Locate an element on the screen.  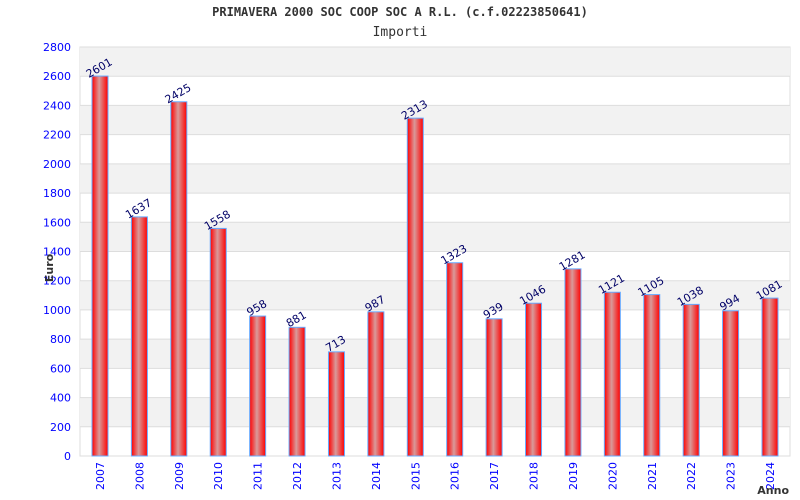
x-tick-label: 2023 is located at coordinates (731, 476).